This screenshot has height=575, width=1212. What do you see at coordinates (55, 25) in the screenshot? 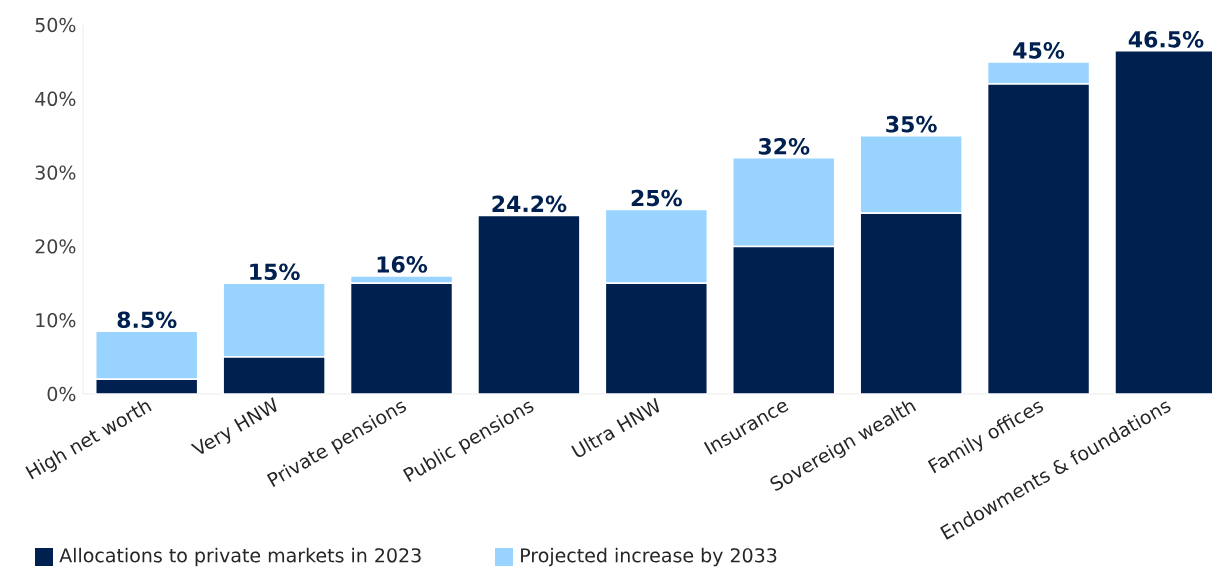
I see `y-tick-label: 50%` at bounding box center [55, 25].